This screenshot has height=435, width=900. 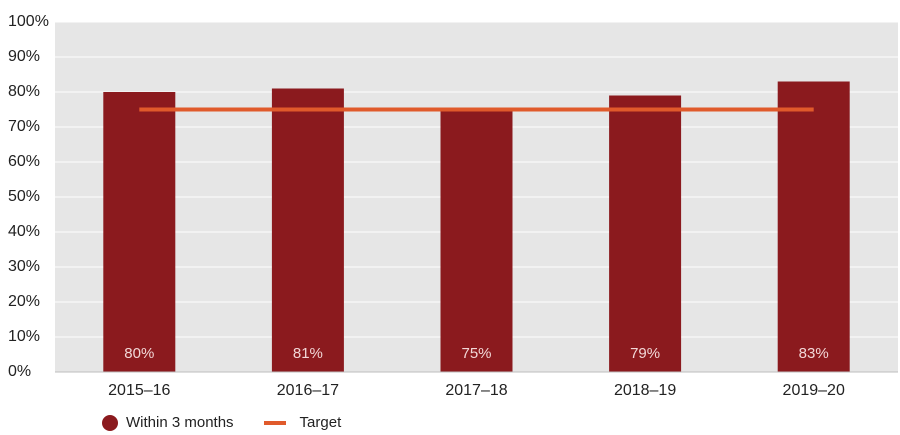 What do you see at coordinates (476, 353) in the screenshot?
I see `data-label: 75%` at bounding box center [476, 353].